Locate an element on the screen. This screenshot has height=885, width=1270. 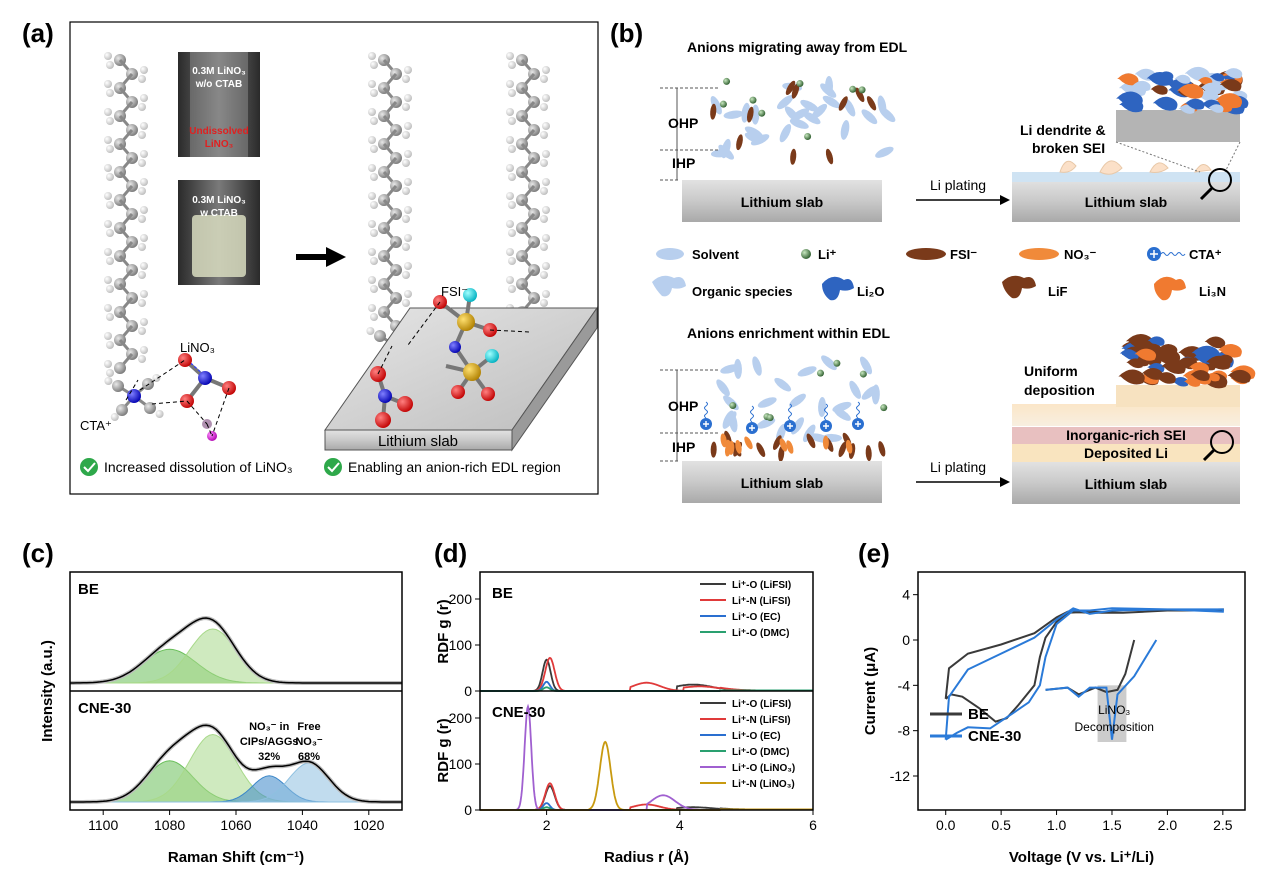
y-tick-label: 0 is located at coordinates (906, 640).